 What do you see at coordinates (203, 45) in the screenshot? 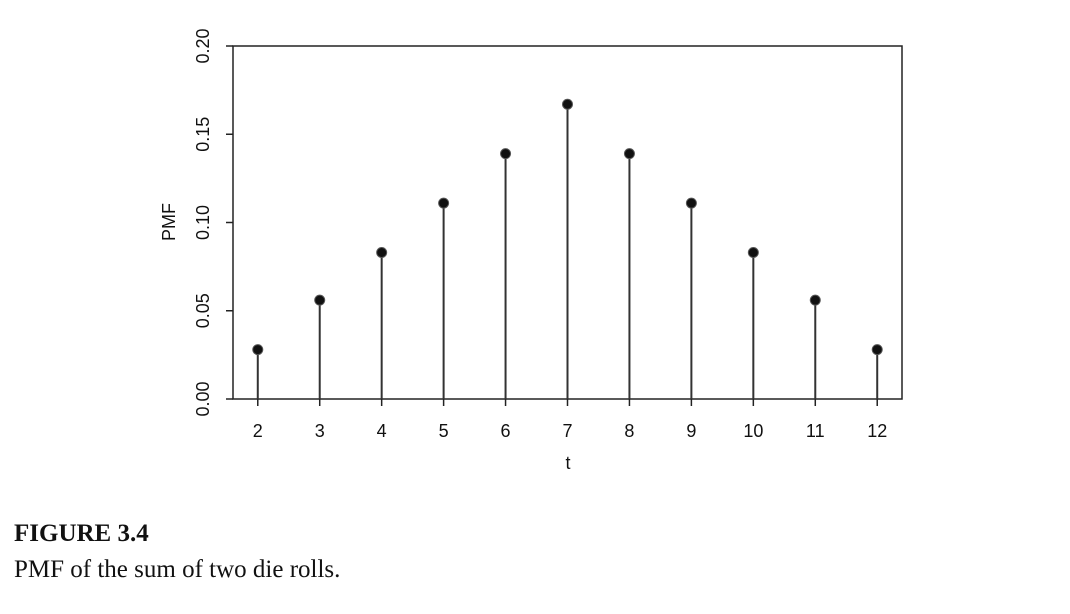
I see `y-tick-label: 0.20` at bounding box center [203, 45].